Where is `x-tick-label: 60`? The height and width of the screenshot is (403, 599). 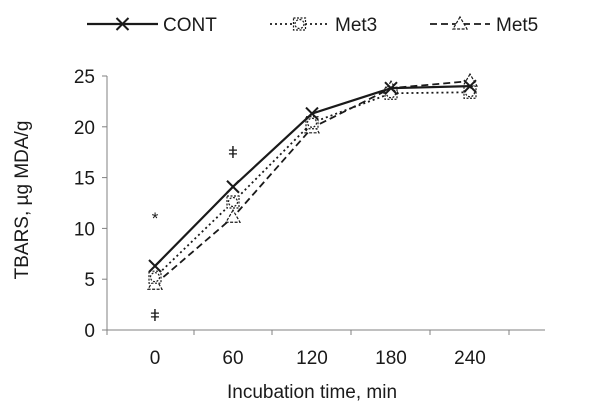 x-tick-label: 60 is located at coordinates (232, 358).